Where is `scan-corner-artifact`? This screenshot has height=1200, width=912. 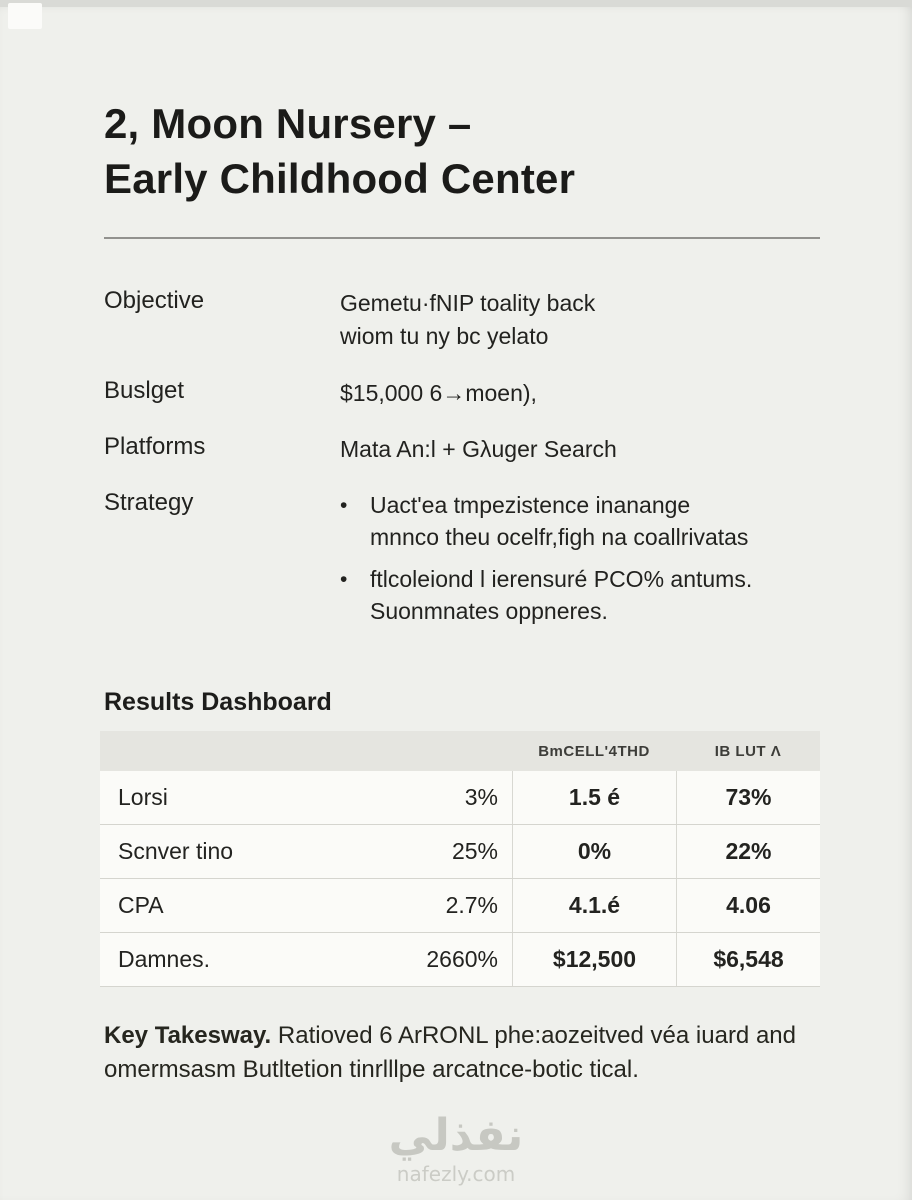 scan-corner-artifact is located at coordinates (25, 16).